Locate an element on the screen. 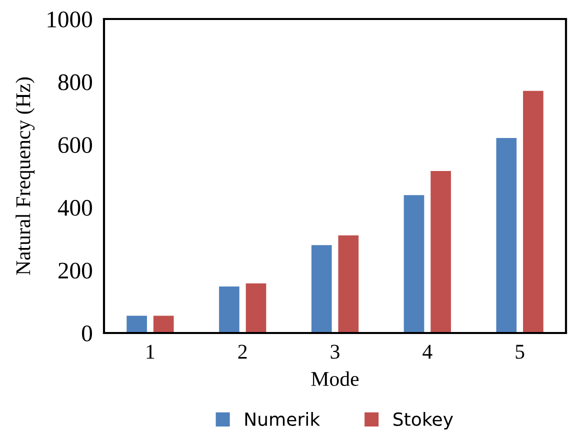 The height and width of the screenshot is (441, 568). x-tick-label: 2 is located at coordinates (242, 351).